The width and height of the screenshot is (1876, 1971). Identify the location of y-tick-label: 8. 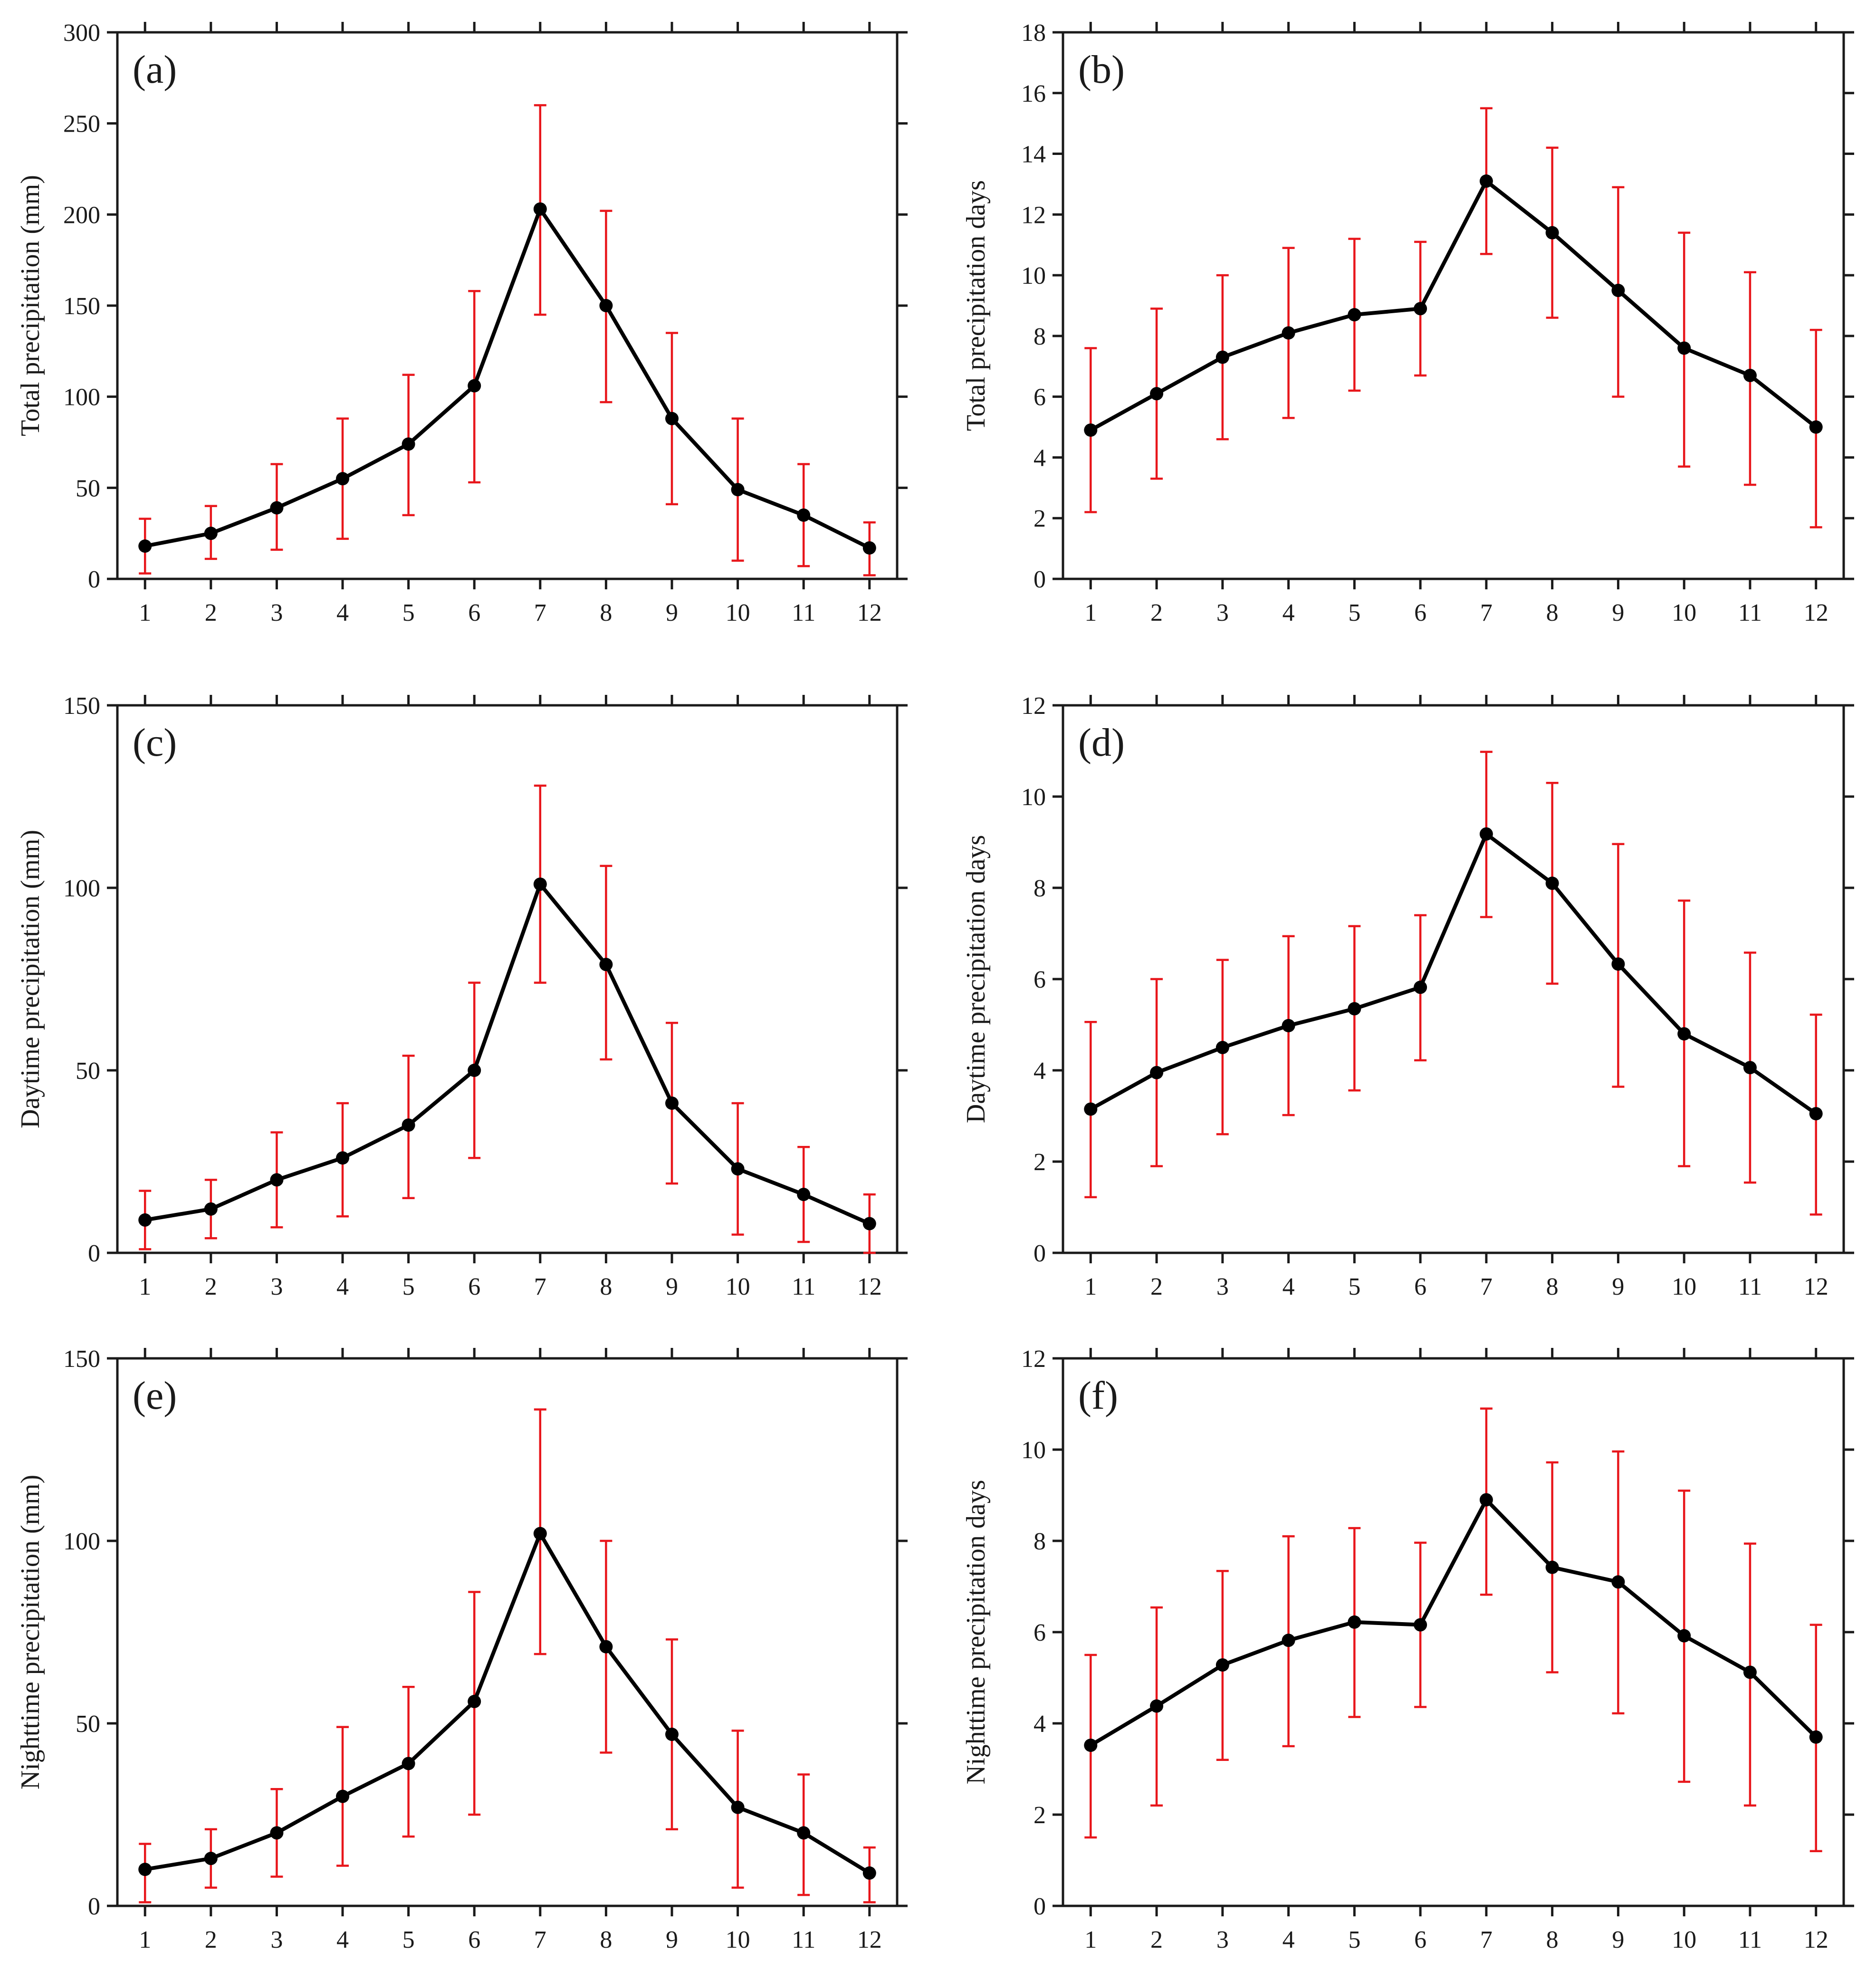
(1040, 336).